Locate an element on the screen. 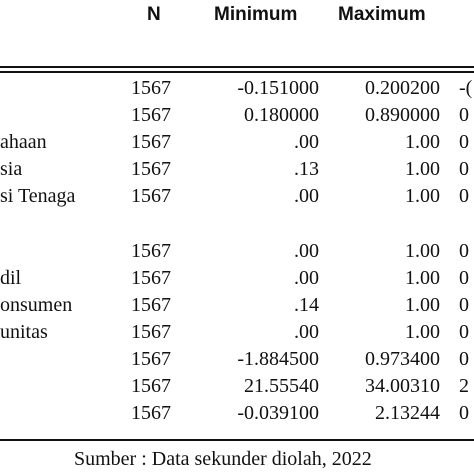 This screenshot has height=474, width=474. table-row: 1567 .00 1.00 0 is located at coordinates (237, 251).